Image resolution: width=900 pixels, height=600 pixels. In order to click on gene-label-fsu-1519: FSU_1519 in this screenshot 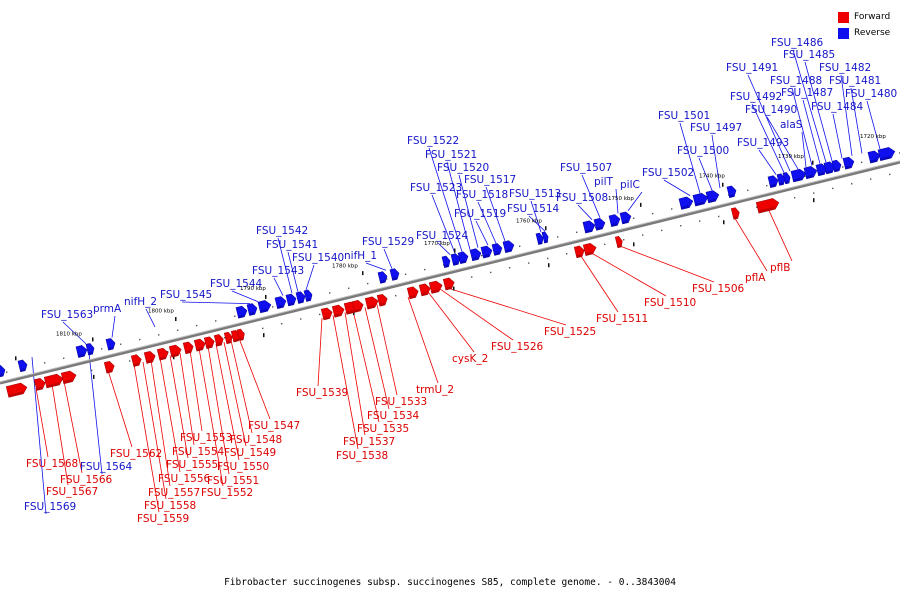, I will do `click(480, 214)`.